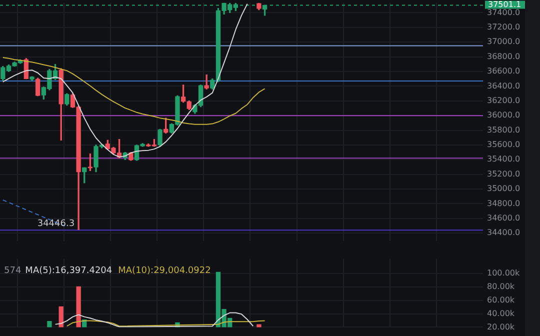 Image resolution: width=540 pixels, height=336 pixels. What do you see at coordinates (503, 12) in the screenshot?
I see `y-tick-label: 37400.0` at bounding box center [503, 12].